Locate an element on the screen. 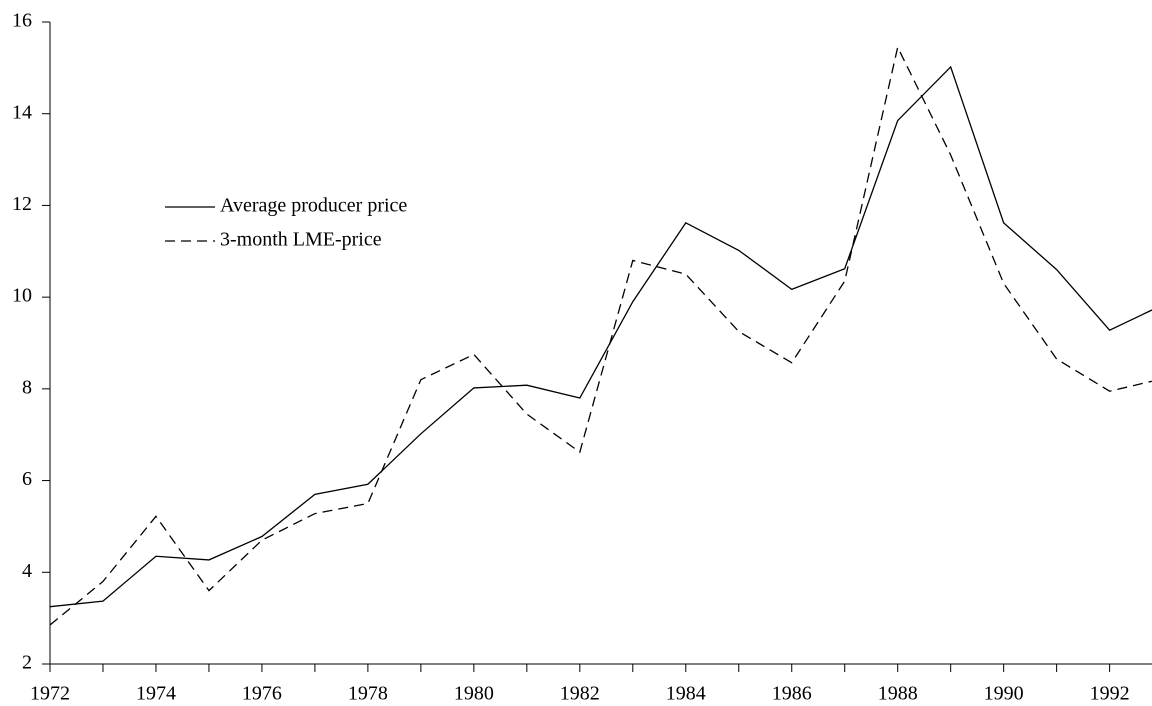 Image resolution: width=1152 pixels, height=706 pixels. y-tick-label: 2 is located at coordinates (27, 663).